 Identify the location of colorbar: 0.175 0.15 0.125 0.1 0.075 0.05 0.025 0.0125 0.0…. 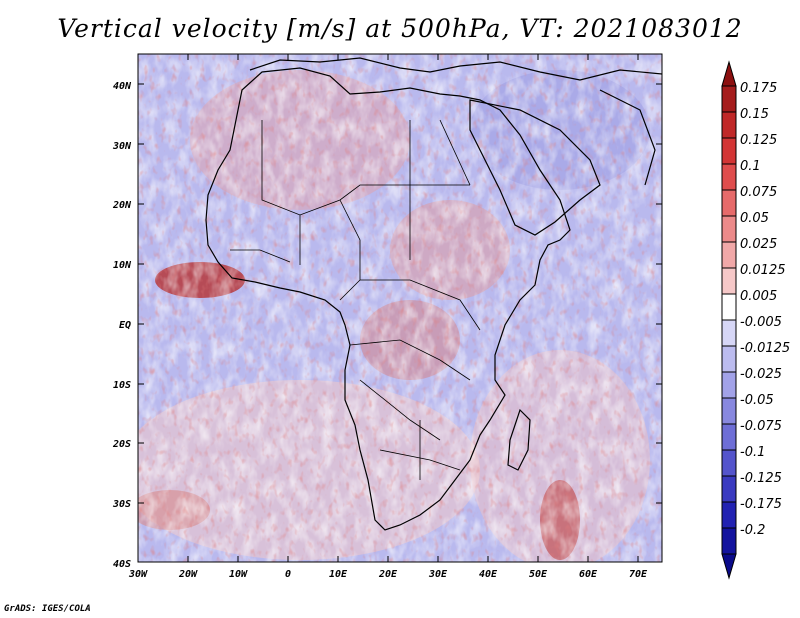
(755, 320).